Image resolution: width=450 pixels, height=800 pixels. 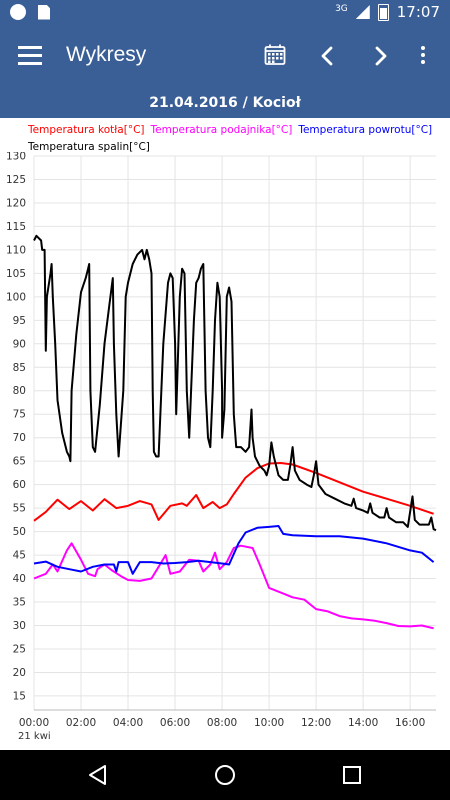 I want to click on y-tick-label: 65, so click(x=19, y=462).